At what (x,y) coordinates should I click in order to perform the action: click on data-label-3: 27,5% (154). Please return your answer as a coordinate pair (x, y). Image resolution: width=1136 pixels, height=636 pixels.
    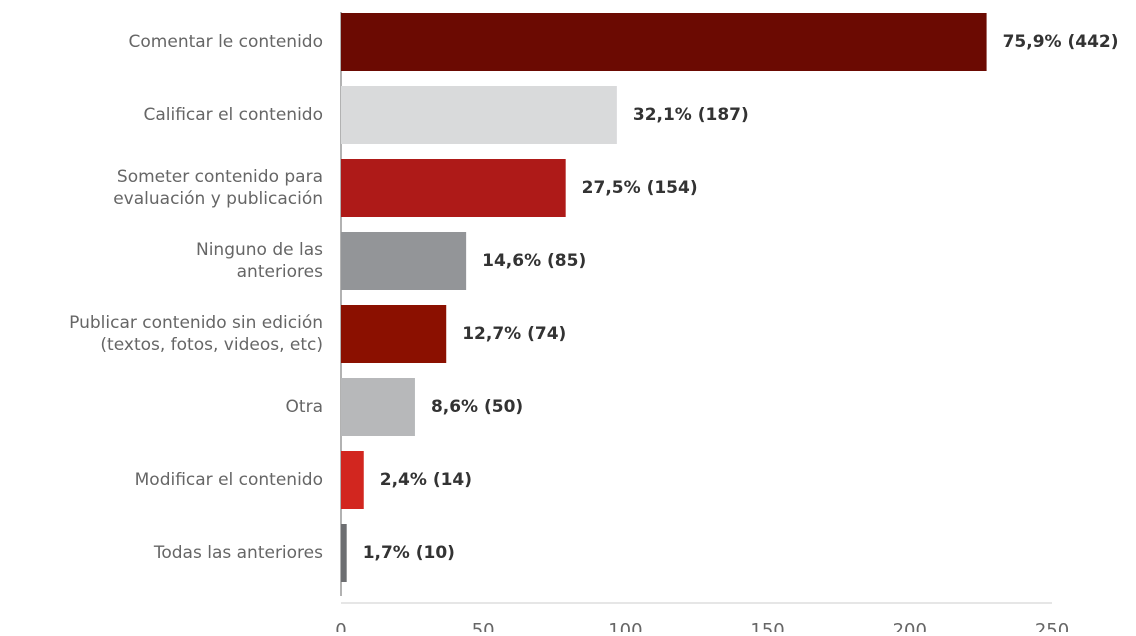
    Looking at the image, I should click on (640, 188).